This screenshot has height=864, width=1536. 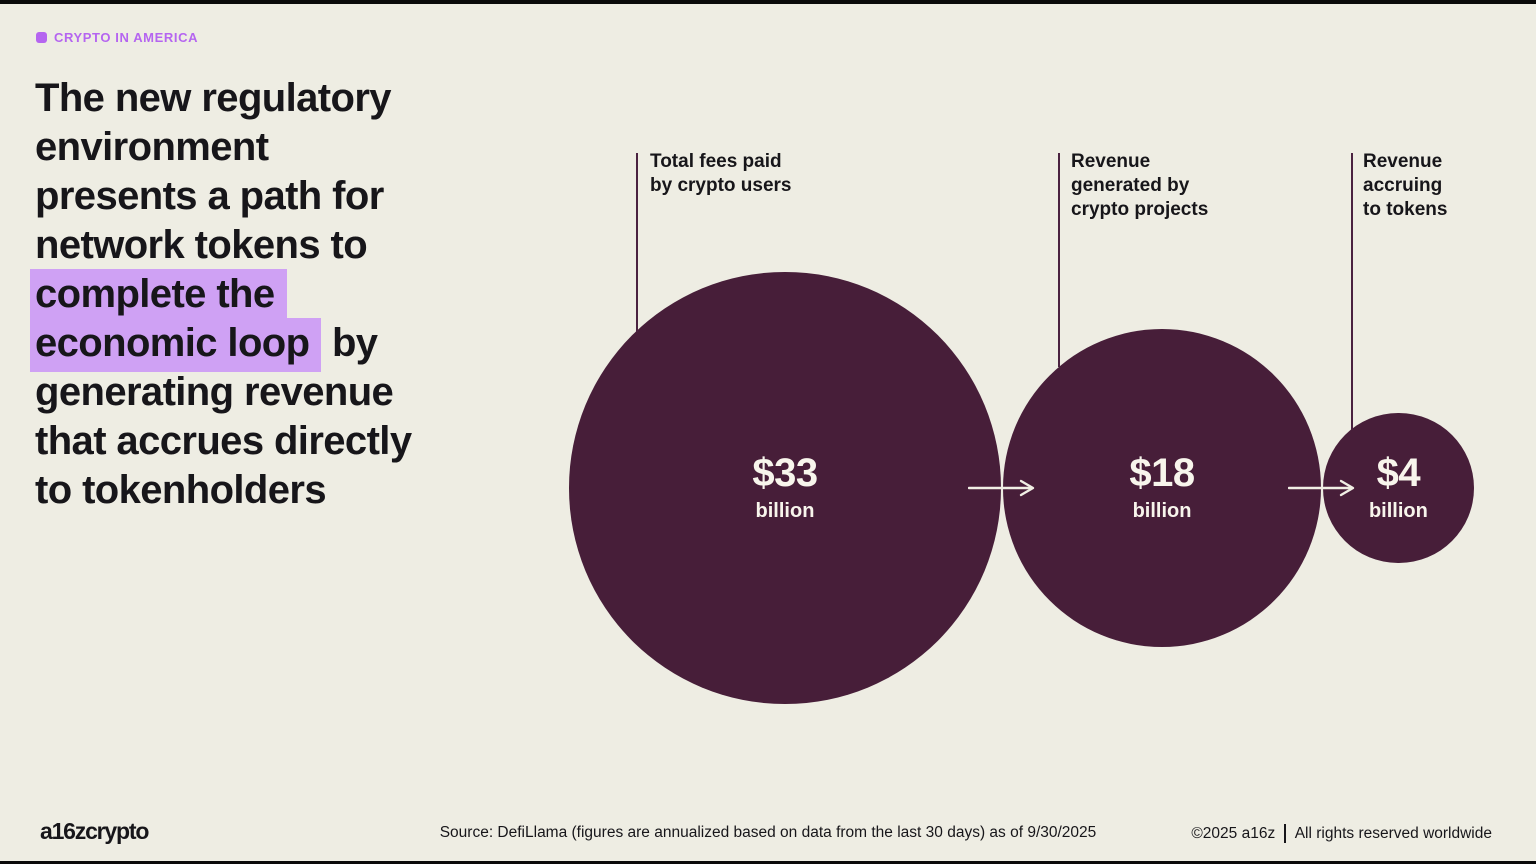 What do you see at coordinates (1140, 185) in the screenshot?
I see `bubble-label: Revenue generated by crypto projects` at bounding box center [1140, 185].